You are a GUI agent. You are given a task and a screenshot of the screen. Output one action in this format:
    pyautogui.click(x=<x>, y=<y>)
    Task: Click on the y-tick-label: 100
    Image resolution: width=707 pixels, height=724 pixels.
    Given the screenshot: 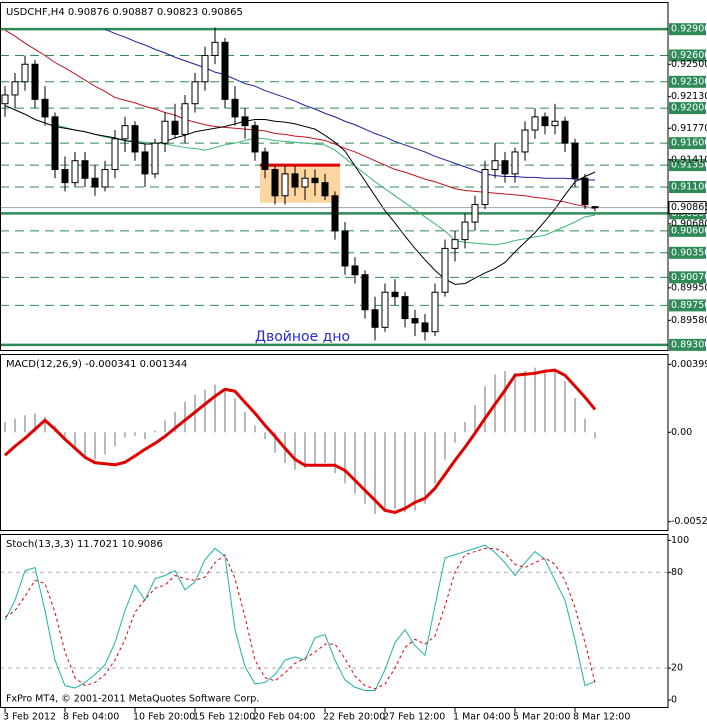 What is the action you would take?
    pyautogui.click(x=680, y=540)
    